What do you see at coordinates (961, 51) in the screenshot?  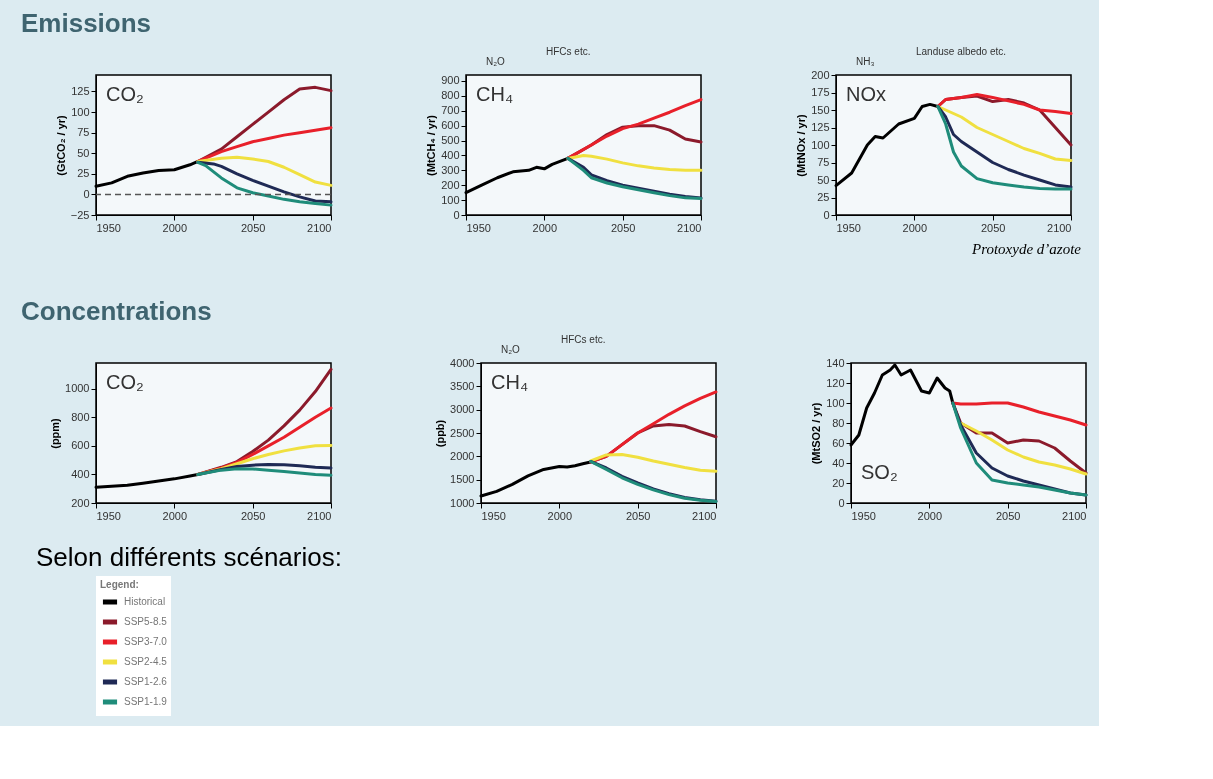 I see `text: Landuse albedo etc.` at bounding box center [961, 51].